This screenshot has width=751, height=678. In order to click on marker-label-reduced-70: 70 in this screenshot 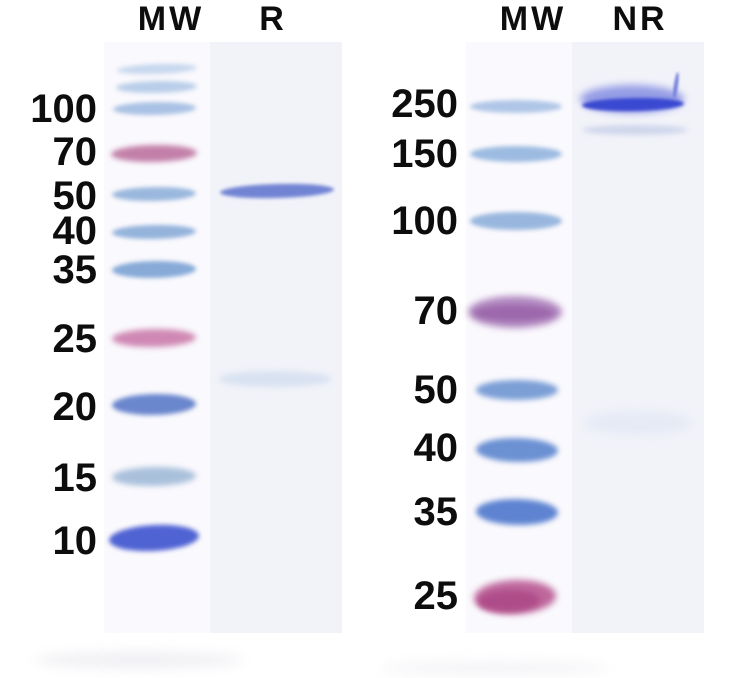, I will do `click(75, 152)`.